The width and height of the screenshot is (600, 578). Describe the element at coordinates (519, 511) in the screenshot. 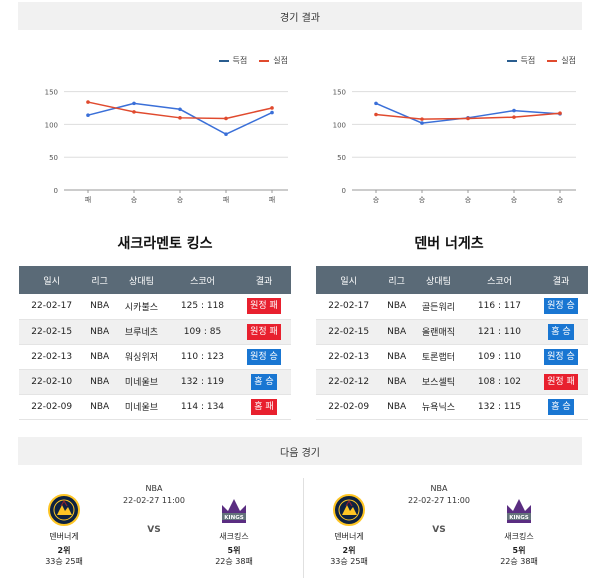

I see `kings-logo-icon: KINGS` at that location.